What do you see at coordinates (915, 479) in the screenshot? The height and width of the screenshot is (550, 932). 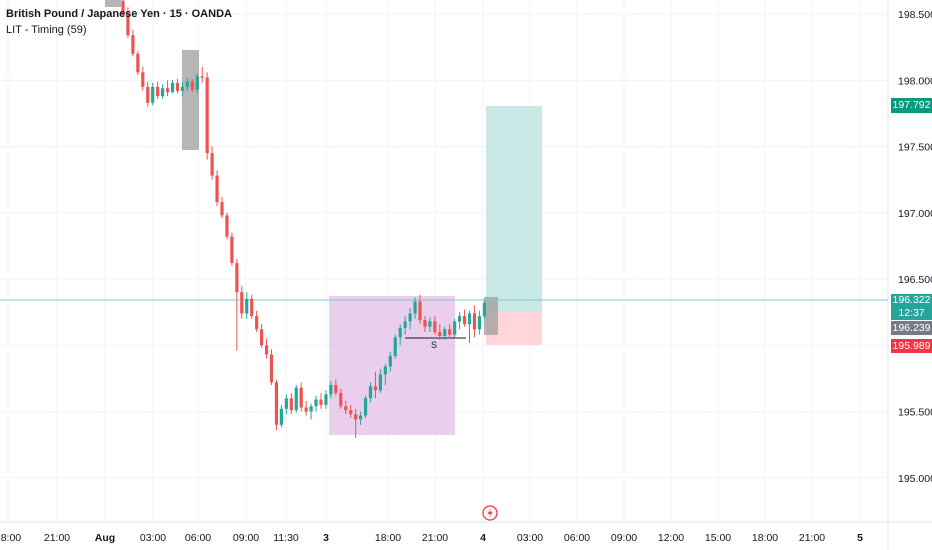 I see `y-tick-label: 195.000` at bounding box center [915, 479].